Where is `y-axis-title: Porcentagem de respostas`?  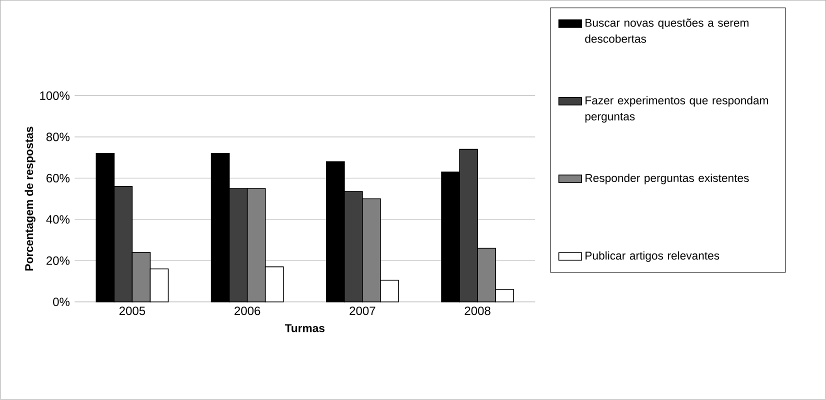
y-axis-title: Porcentagem de respostas is located at coordinates (30, 198).